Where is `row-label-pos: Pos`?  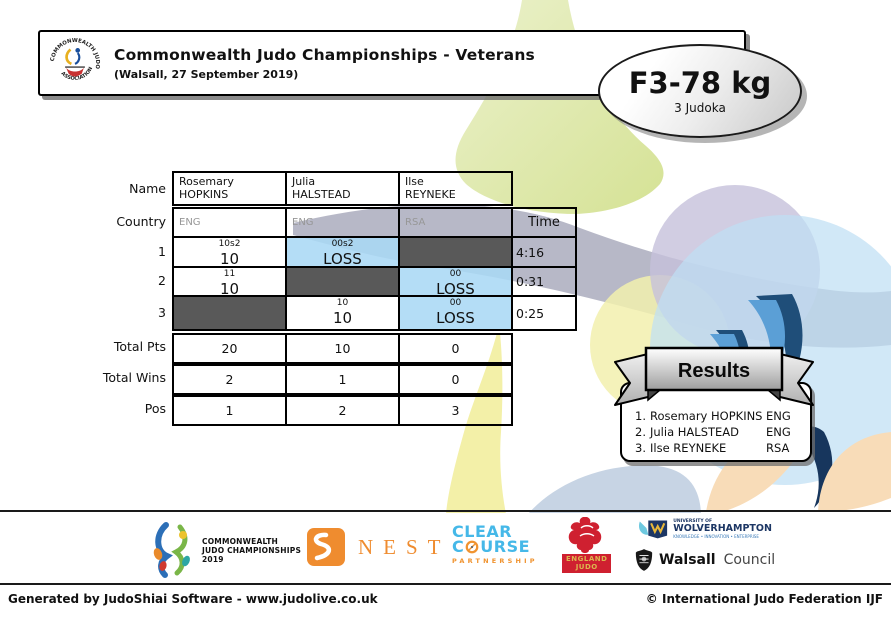 row-label-pos: Pos is located at coordinates (155, 408).